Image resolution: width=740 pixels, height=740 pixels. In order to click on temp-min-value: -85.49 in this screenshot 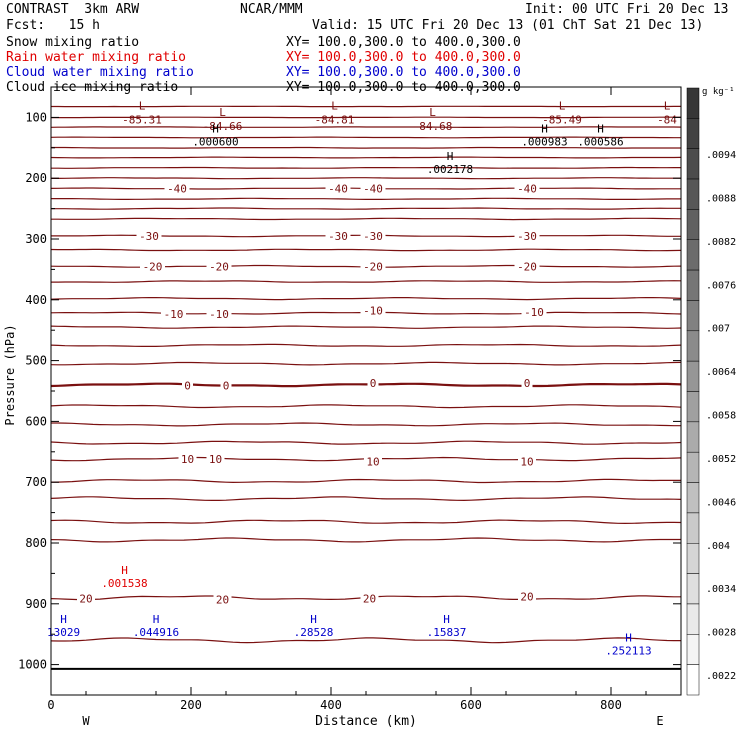, I will do `click(562, 119)`.